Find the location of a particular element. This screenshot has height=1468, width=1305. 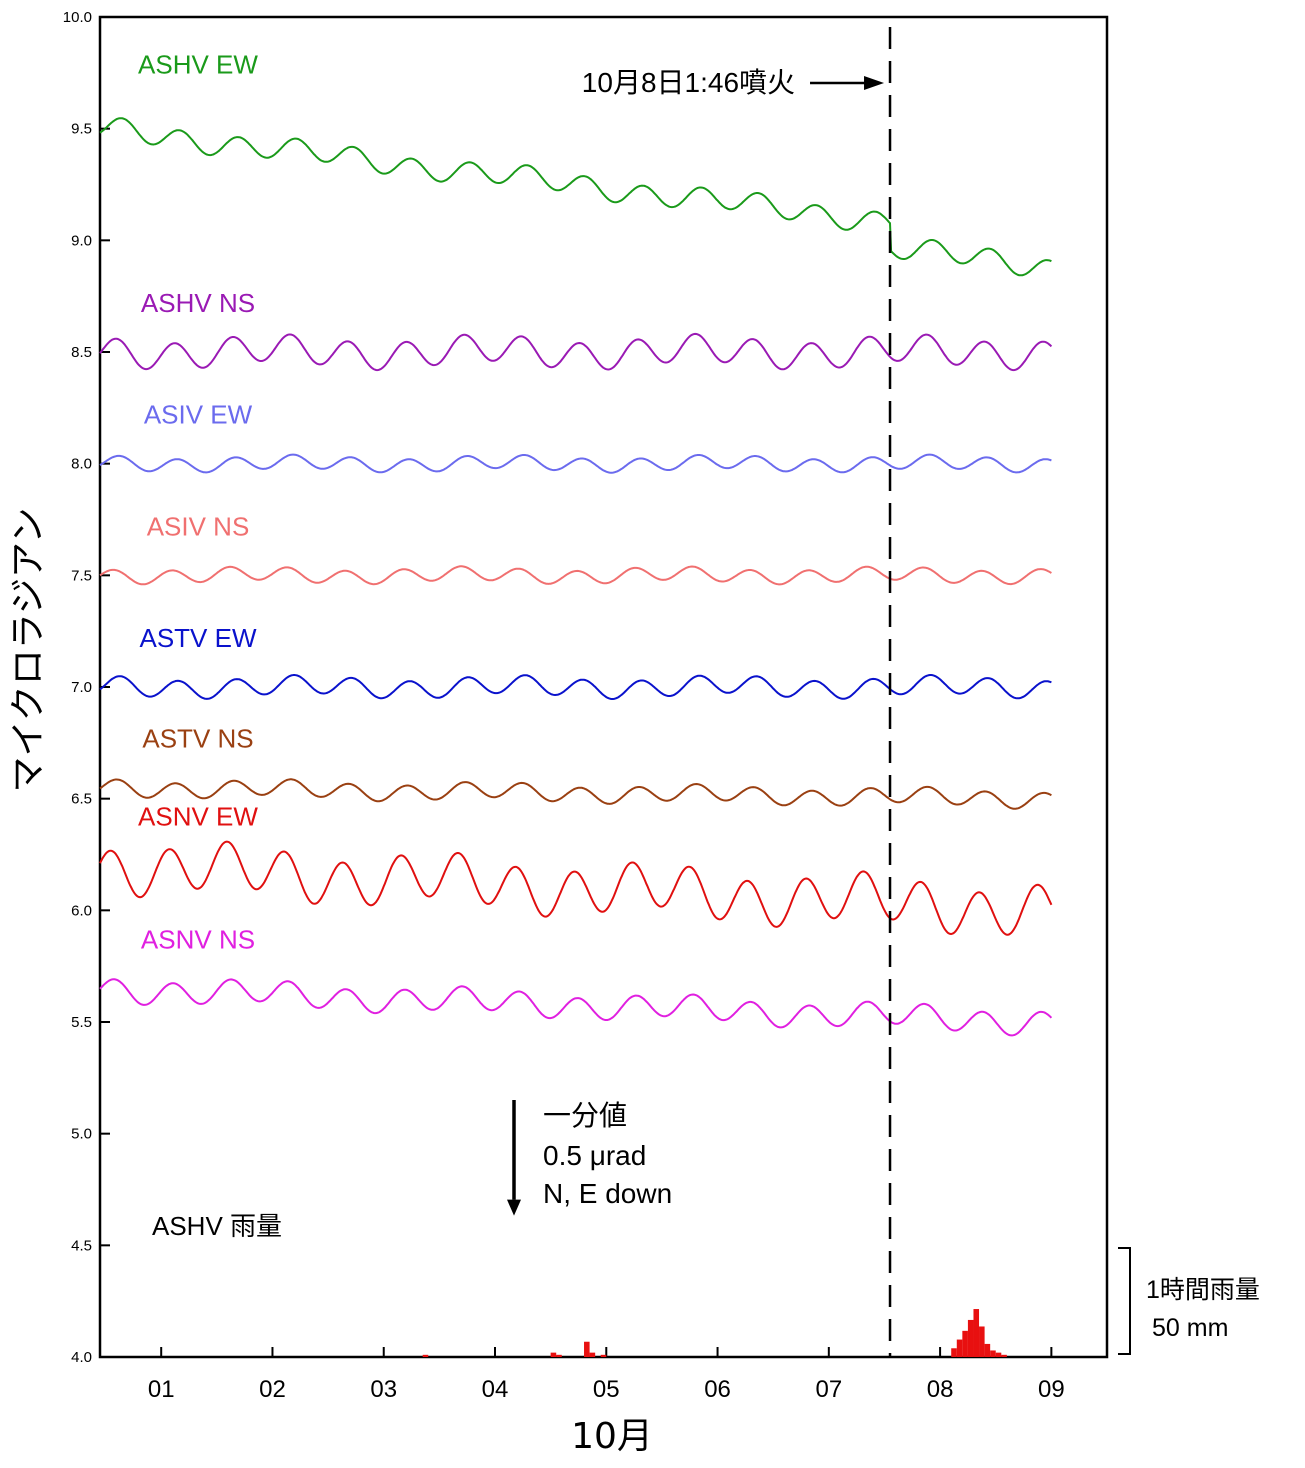

x-tick-label-2: 03 is located at coordinates (383, 1389).